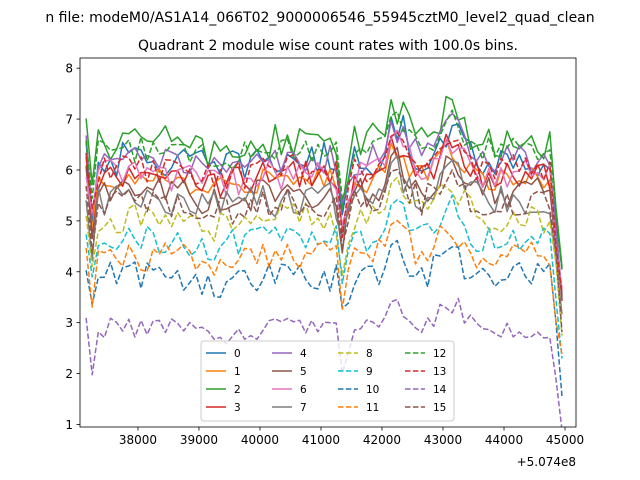 Image resolution: width=640 pixels, height=480 pixels. Describe the element at coordinates (69, 374) in the screenshot. I see `y-tick-label: 2` at that location.